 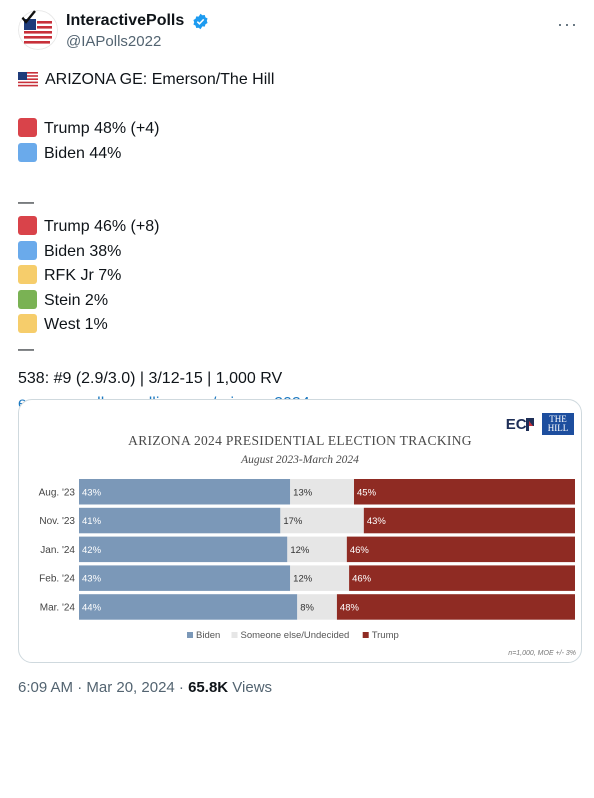 I want to click on the-hill-logo-top: THE, so click(x=558, y=419).